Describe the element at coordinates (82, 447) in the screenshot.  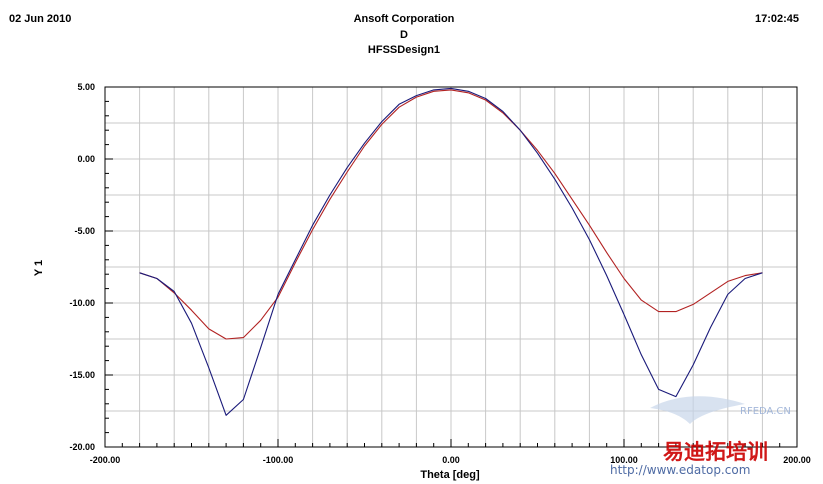
I see `y-tick-label: -20.00` at that location.